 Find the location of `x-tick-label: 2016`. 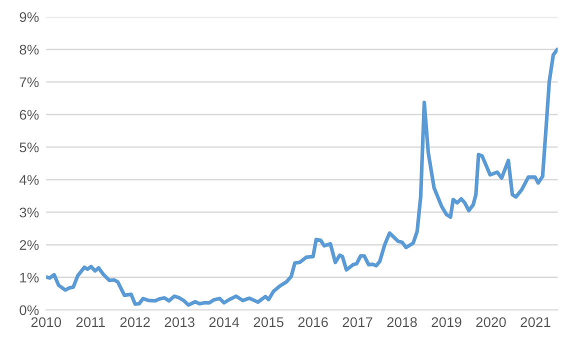

x-tick-label: 2016 is located at coordinates (313, 322).